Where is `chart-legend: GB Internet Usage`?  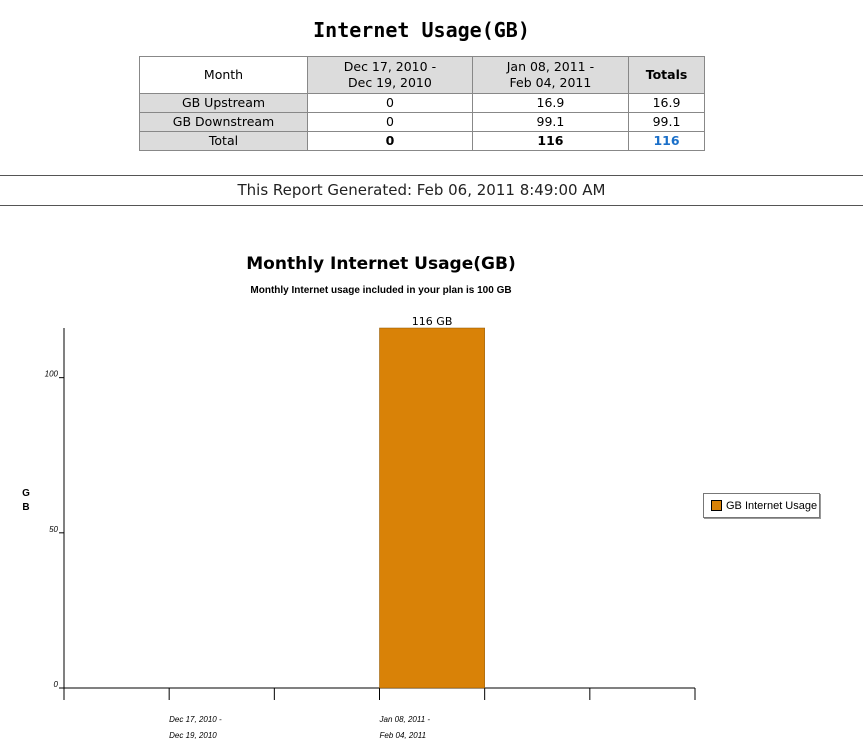
chart-legend: GB Internet Usage is located at coordinates (761, 505).